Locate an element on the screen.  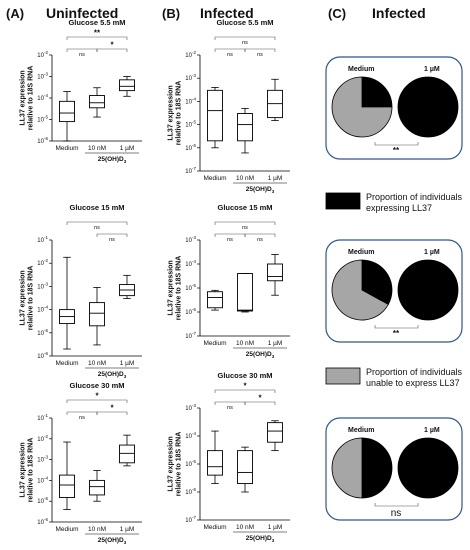
panel-title-a: Uninfected is located at coordinates (82, 13).